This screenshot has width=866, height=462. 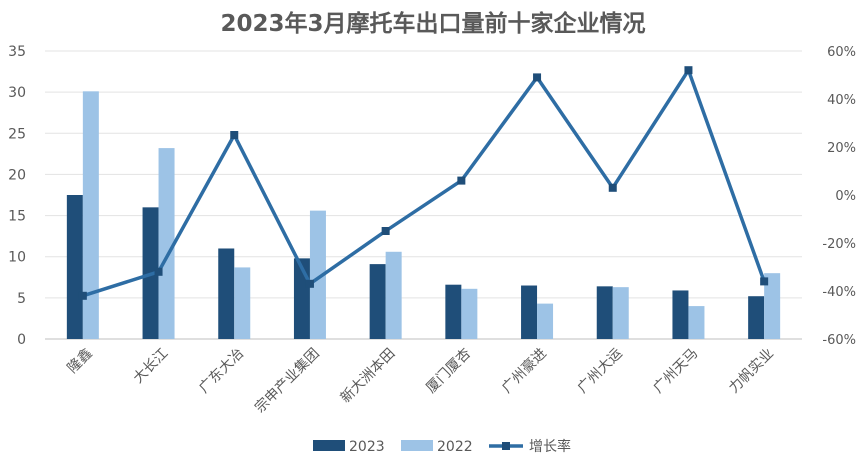 I want to click on y-left-tick-label: 15, so click(x=17, y=217).